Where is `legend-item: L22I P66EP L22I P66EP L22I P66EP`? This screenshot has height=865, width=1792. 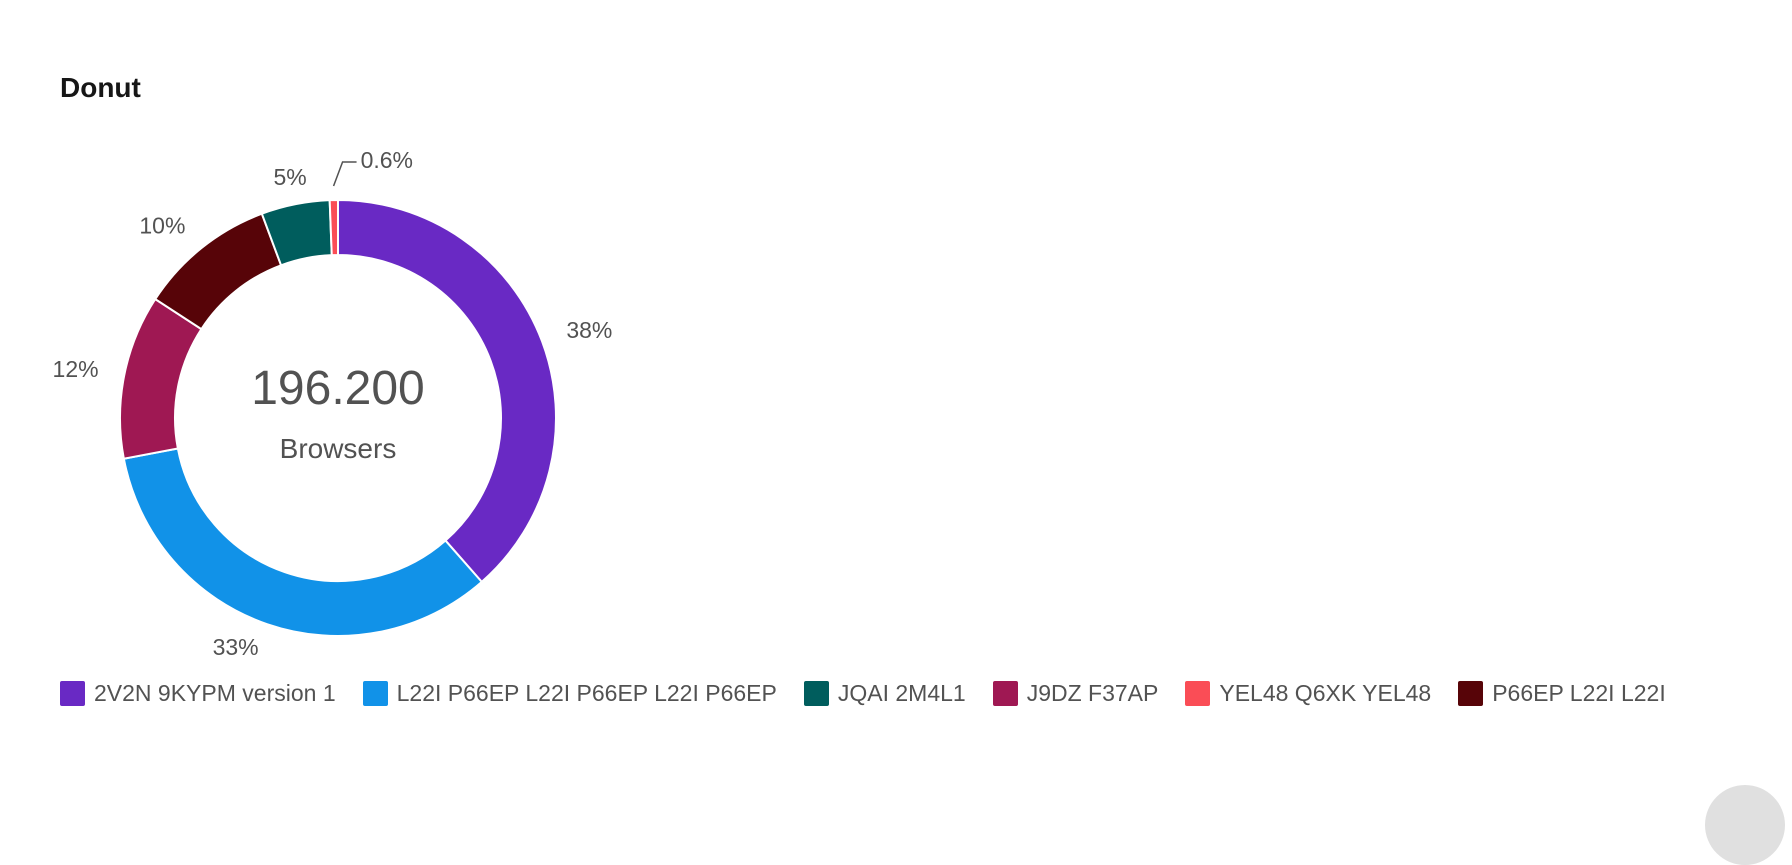
legend-item: L22I P66EP L22I P66EP L22I P66EP is located at coordinates (569, 693).